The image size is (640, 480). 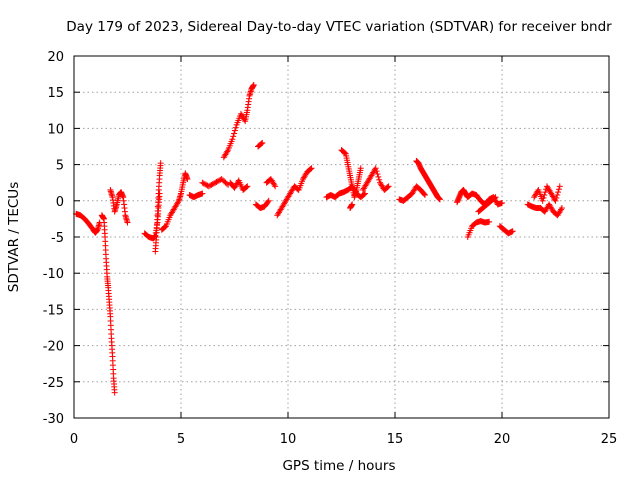 I want to click on x-tick-label: 20, so click(x=502, y=439).